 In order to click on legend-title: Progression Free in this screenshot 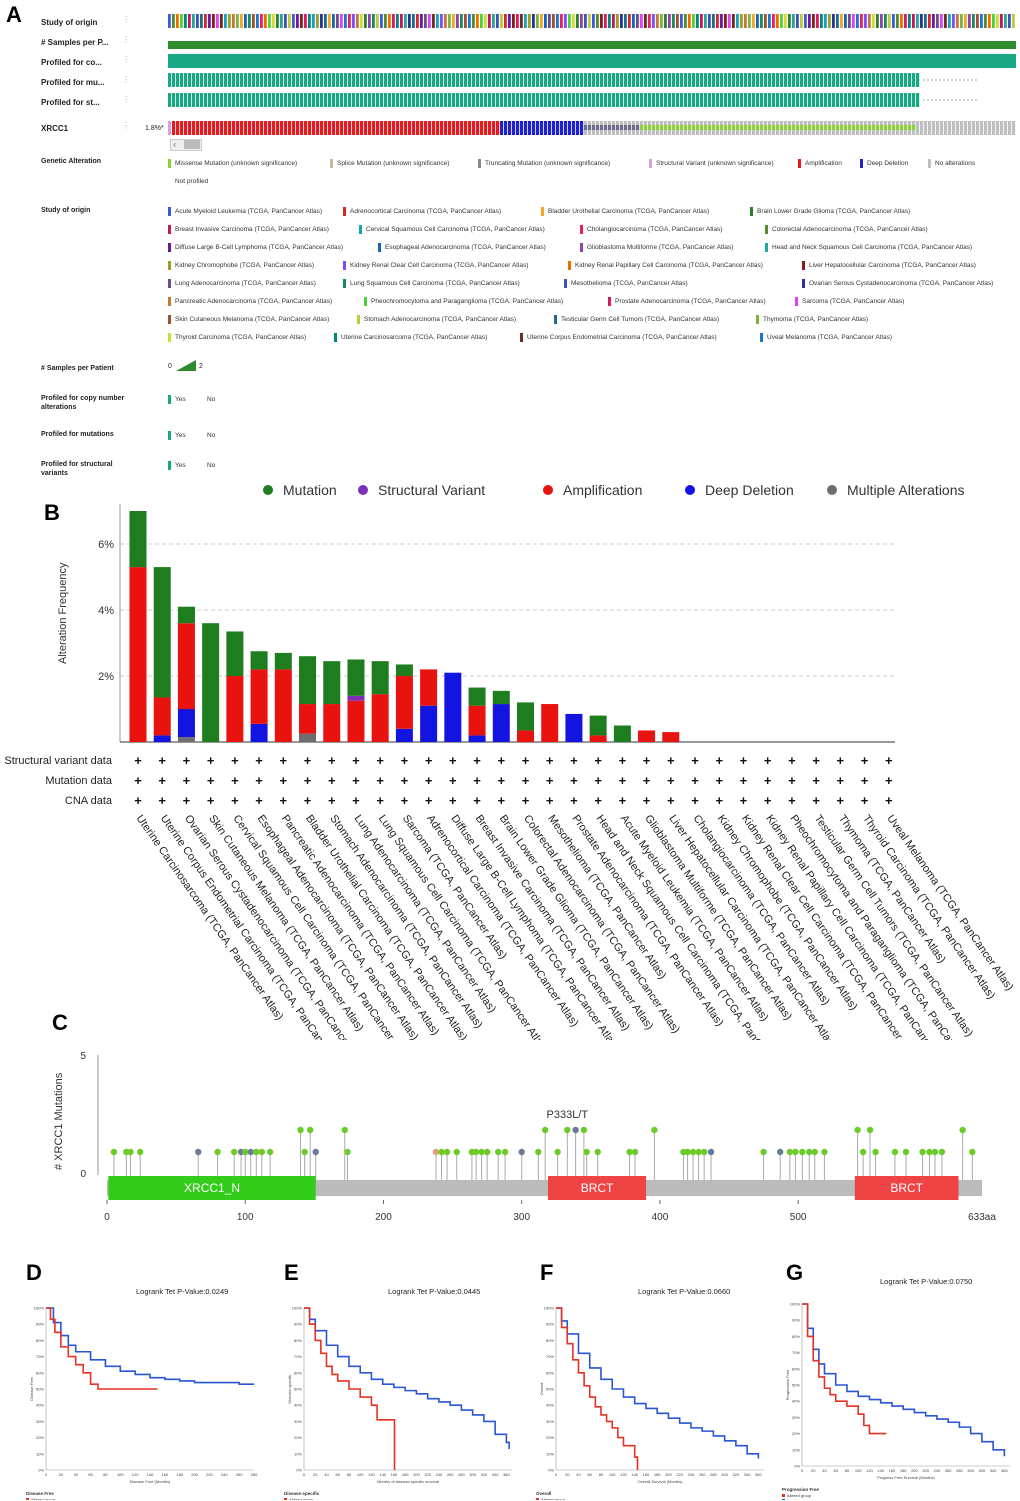, I will do `click(801, 1489)`.